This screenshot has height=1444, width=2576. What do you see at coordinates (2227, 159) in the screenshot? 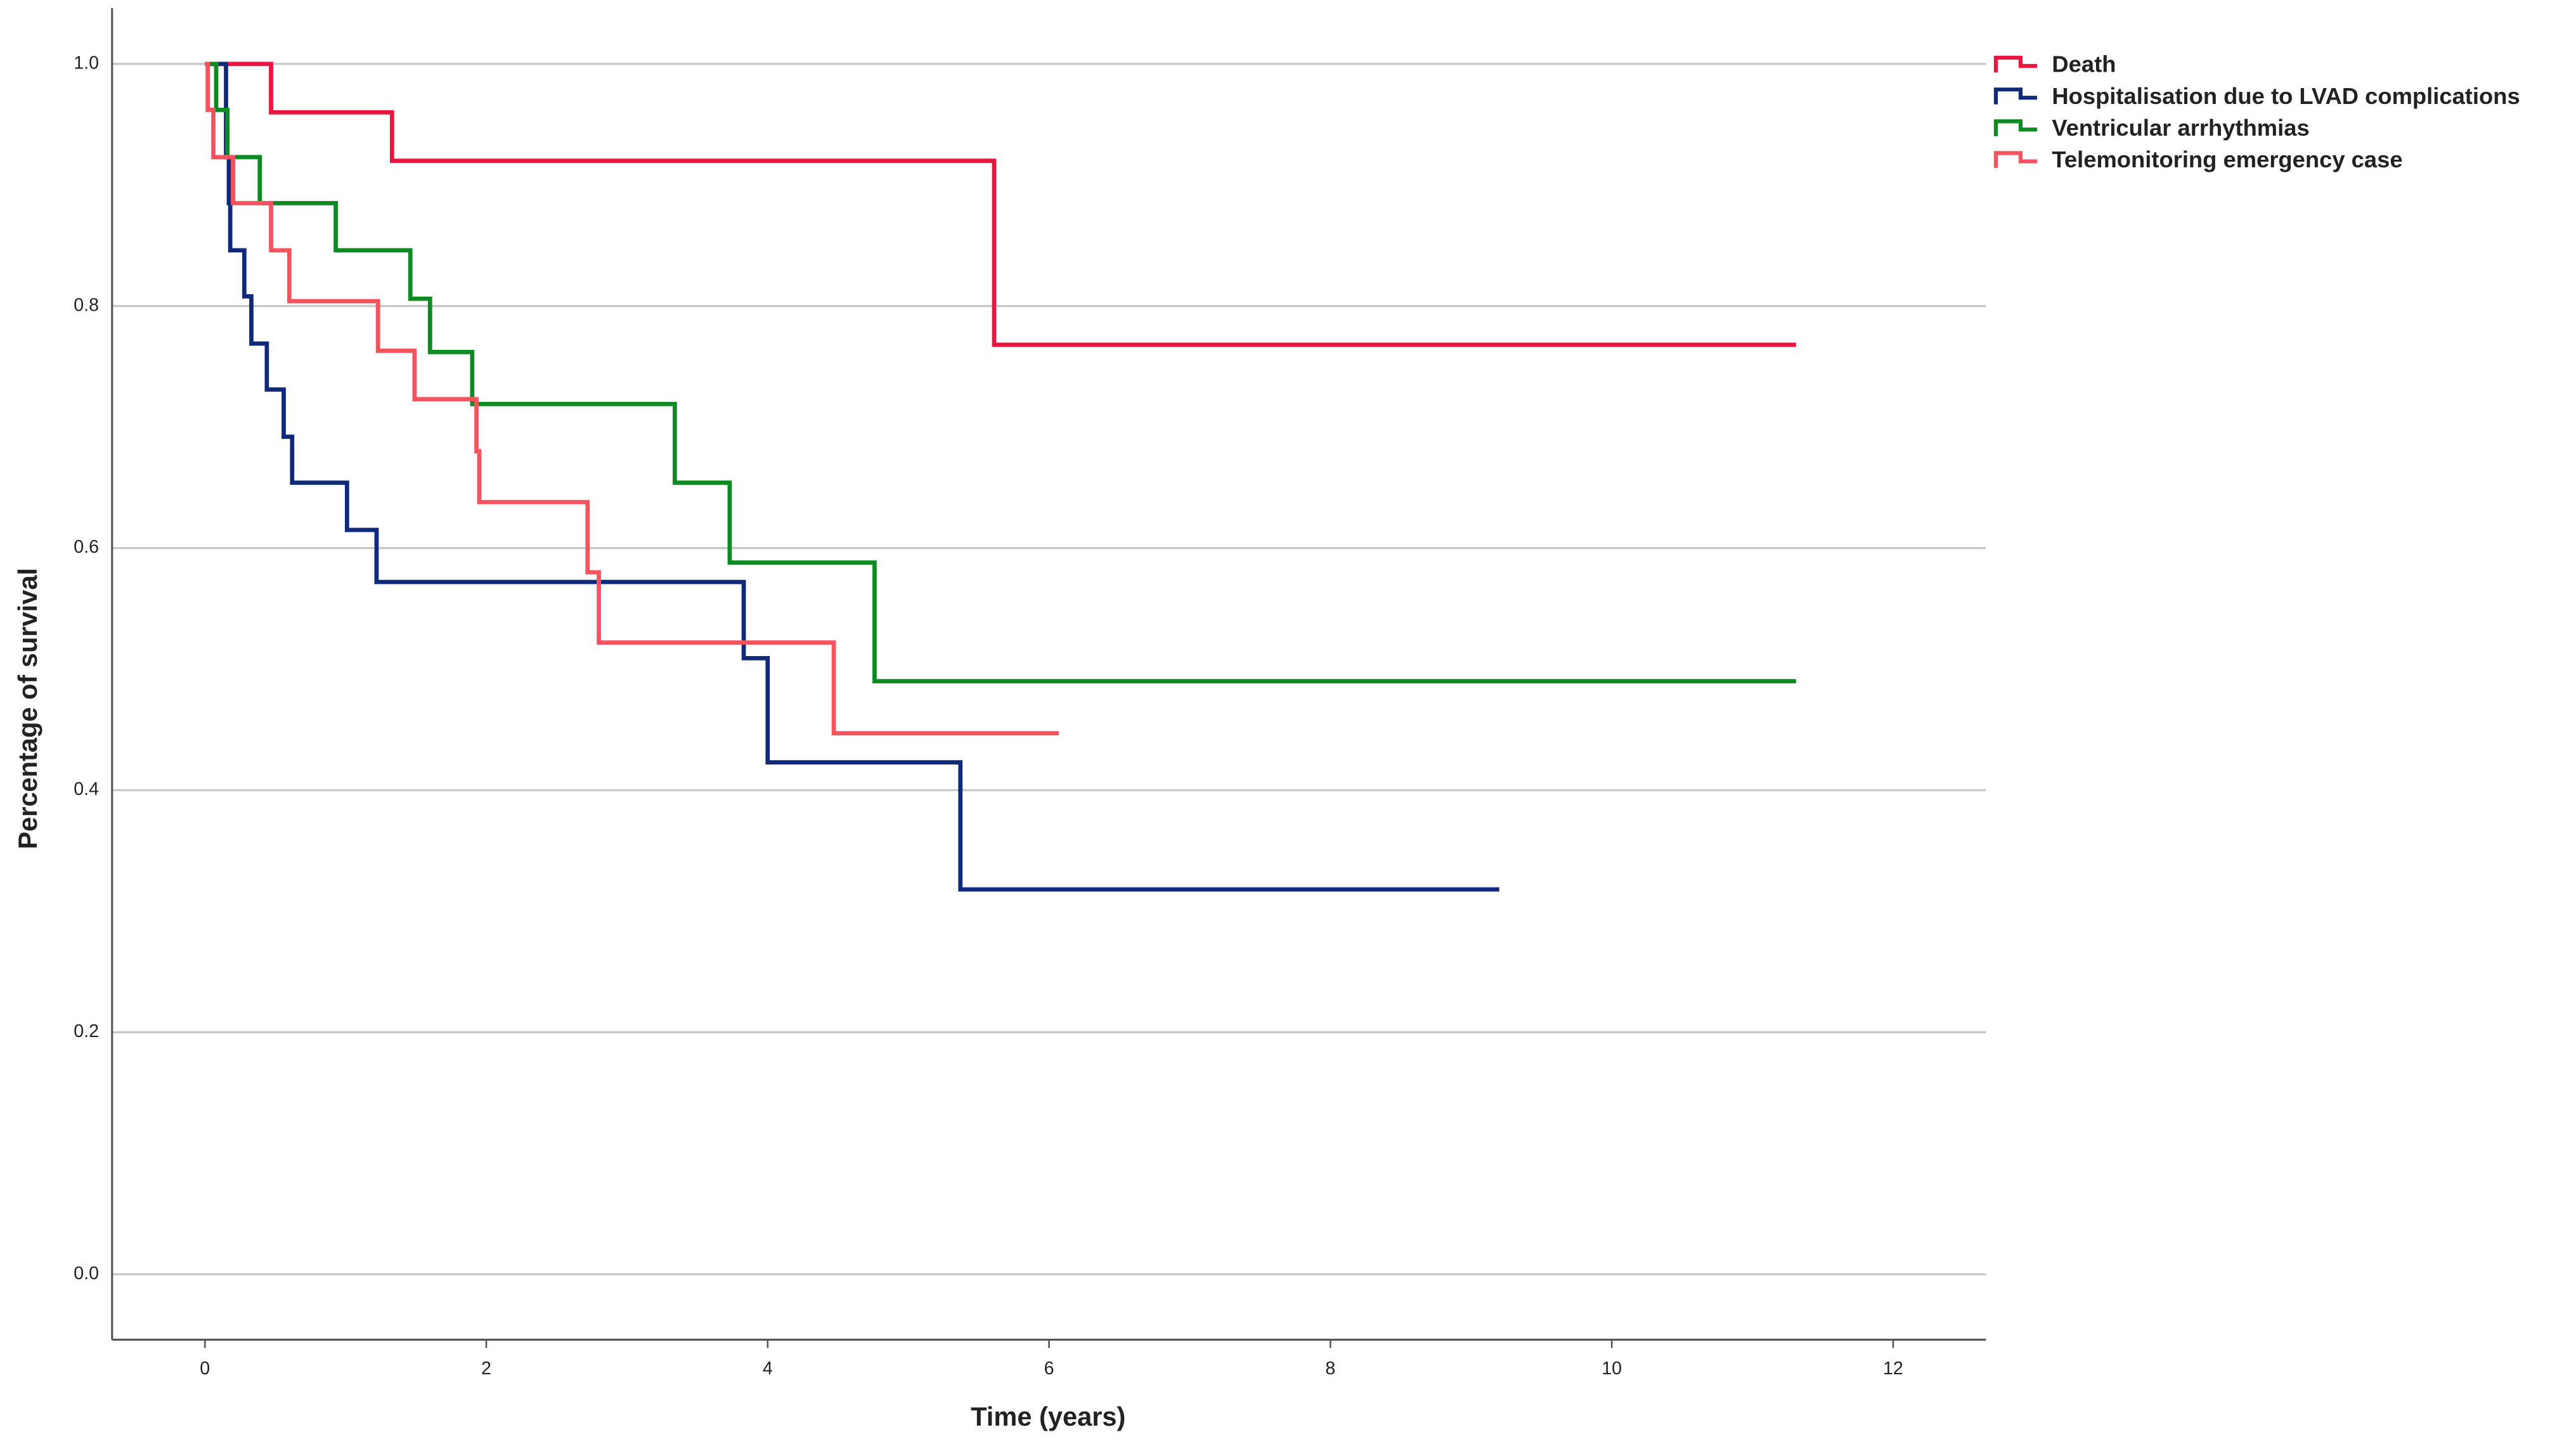
I see `legend-label: Telemonitoring emergency case` at bounding box center [2227, 159].